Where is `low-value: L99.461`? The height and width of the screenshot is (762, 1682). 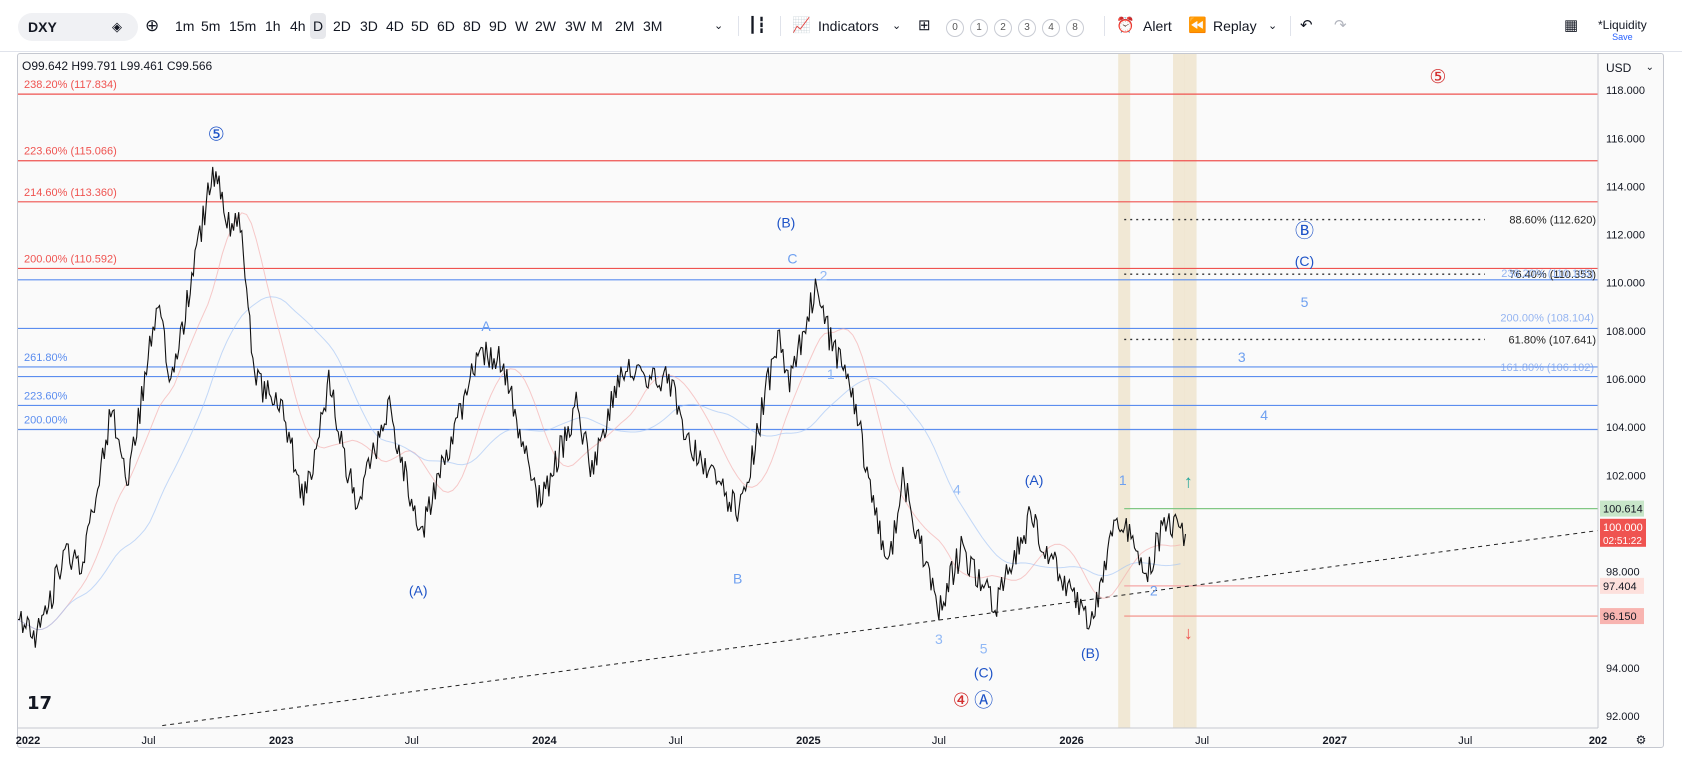
low-value: L99.461 is located at coordinates (142, 66).